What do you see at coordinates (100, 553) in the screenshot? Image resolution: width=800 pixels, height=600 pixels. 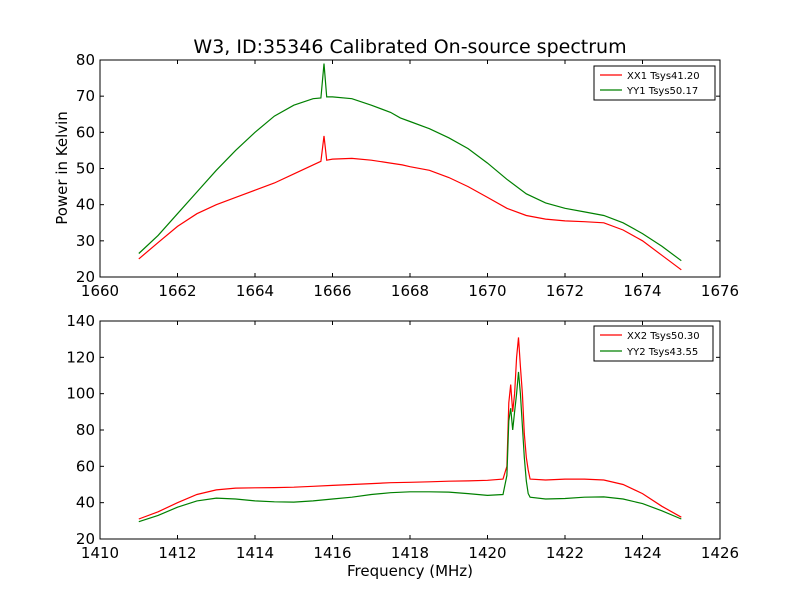 I see `bottom-x-tick-label: 1410` at bounding box center [100, 553].